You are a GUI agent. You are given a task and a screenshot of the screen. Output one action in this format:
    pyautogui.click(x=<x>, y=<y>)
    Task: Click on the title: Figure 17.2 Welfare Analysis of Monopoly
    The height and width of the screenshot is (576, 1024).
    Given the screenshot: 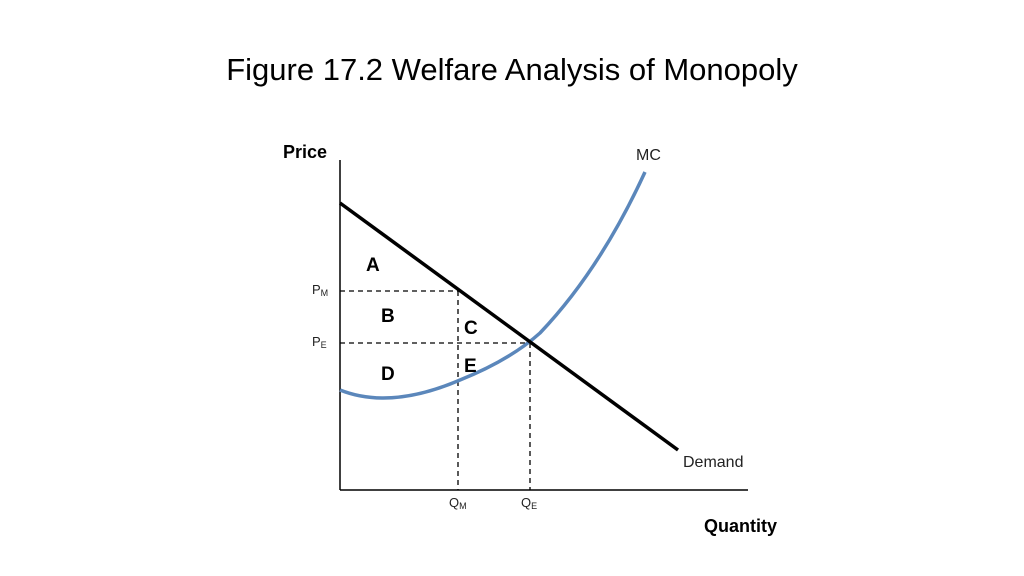 What is the action you would take?
    pyautogui.click(x=512, y=69)
    